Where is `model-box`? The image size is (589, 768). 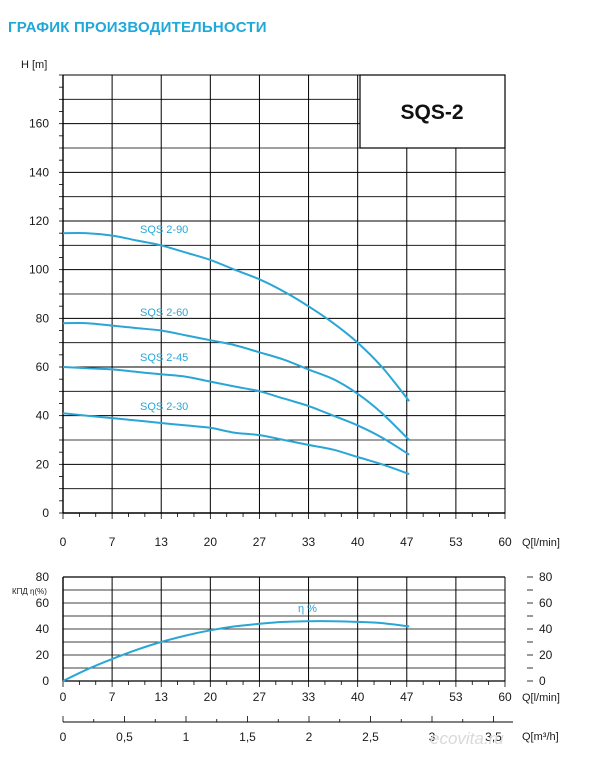
model-box is located at coordinates (432, 111).